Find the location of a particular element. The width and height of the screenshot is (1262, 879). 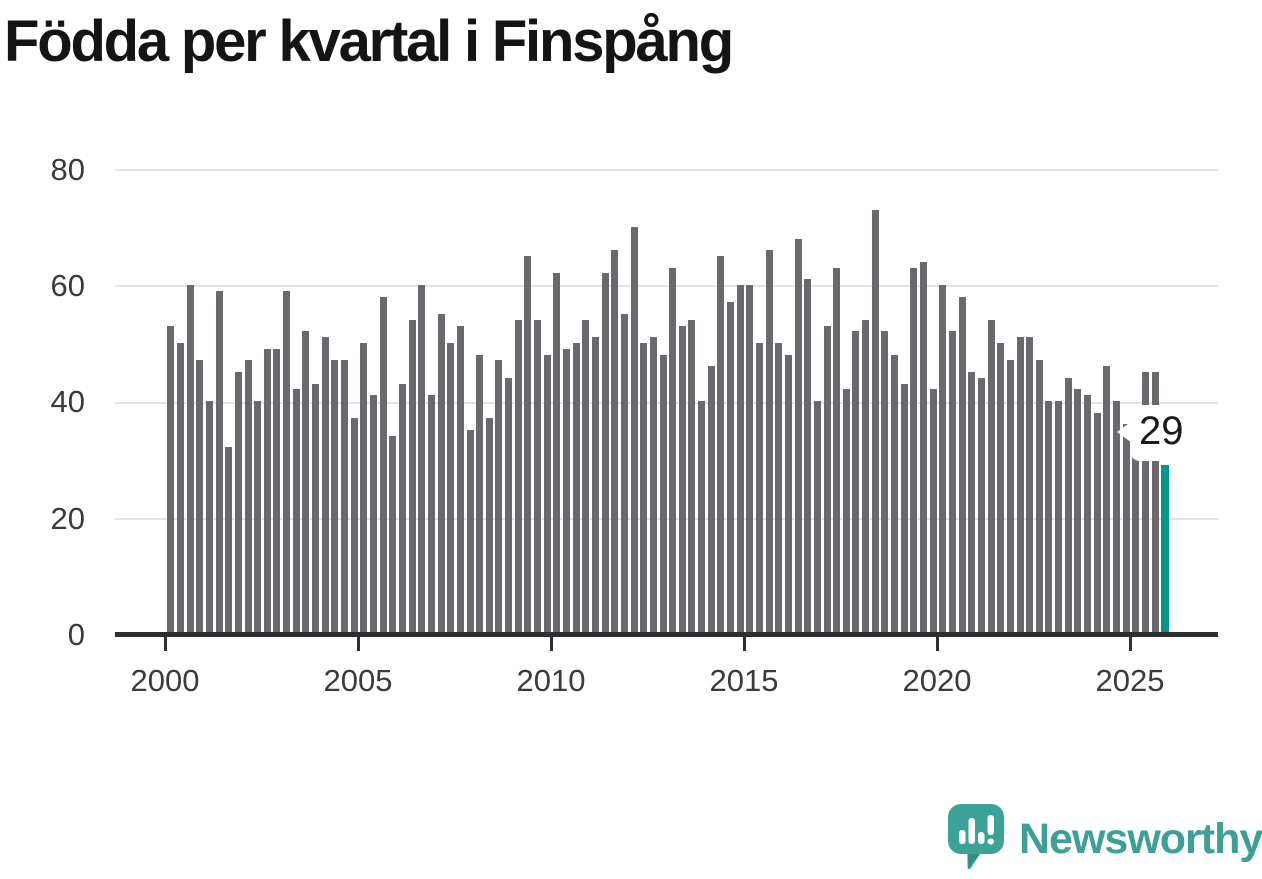

x-tick-2020 is located at coordinates (937, 644).